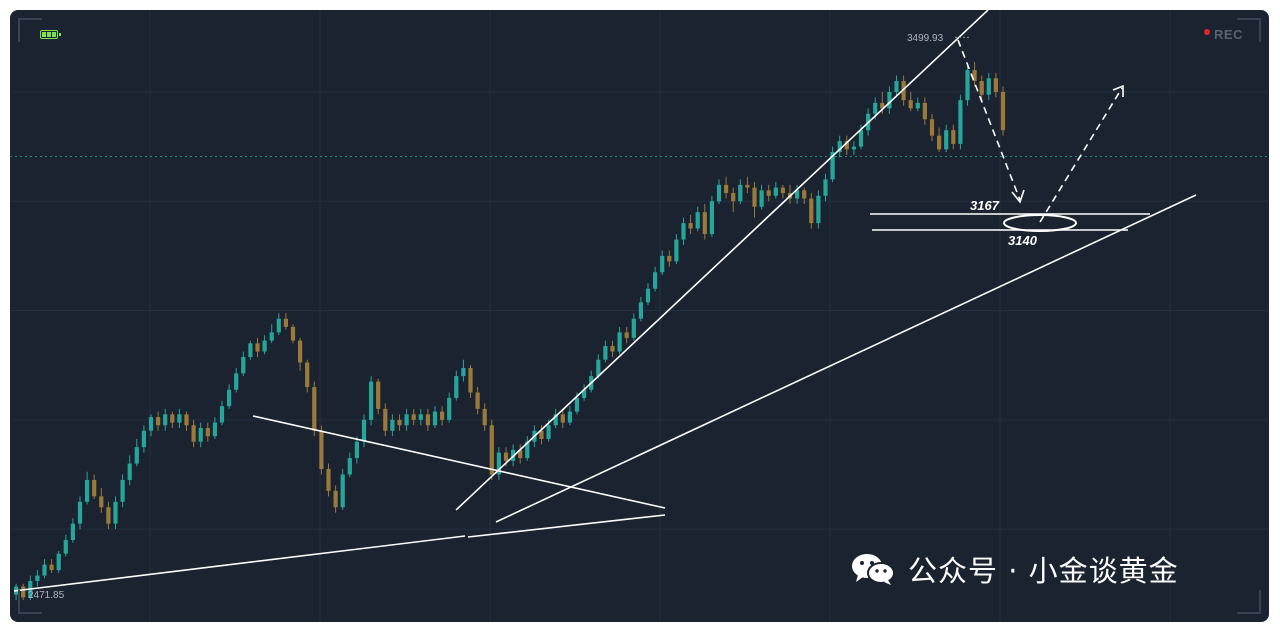 This screenshot has height=633, width=1280. What do you see at coordinates (46, 595) in the screenshot?
I see `low-label: 2471.85` at bounding box center [46, 595].